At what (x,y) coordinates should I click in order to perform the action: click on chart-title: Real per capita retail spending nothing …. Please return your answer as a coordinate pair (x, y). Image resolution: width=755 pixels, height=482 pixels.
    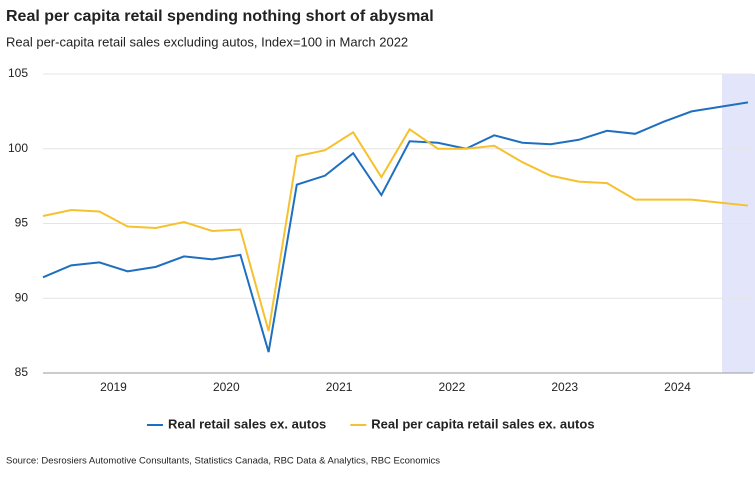
    Looking at the image, I should click on (220, 16).